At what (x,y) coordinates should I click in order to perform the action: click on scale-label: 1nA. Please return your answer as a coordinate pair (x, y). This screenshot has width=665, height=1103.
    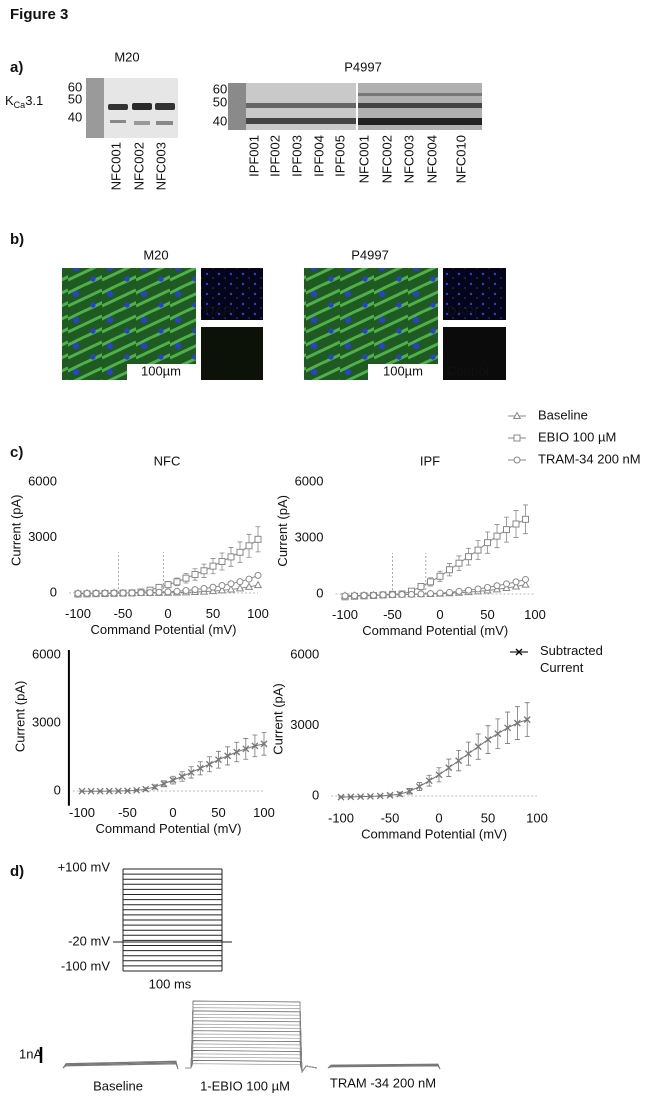
    Looking at the image, I should click on (30, 1053).